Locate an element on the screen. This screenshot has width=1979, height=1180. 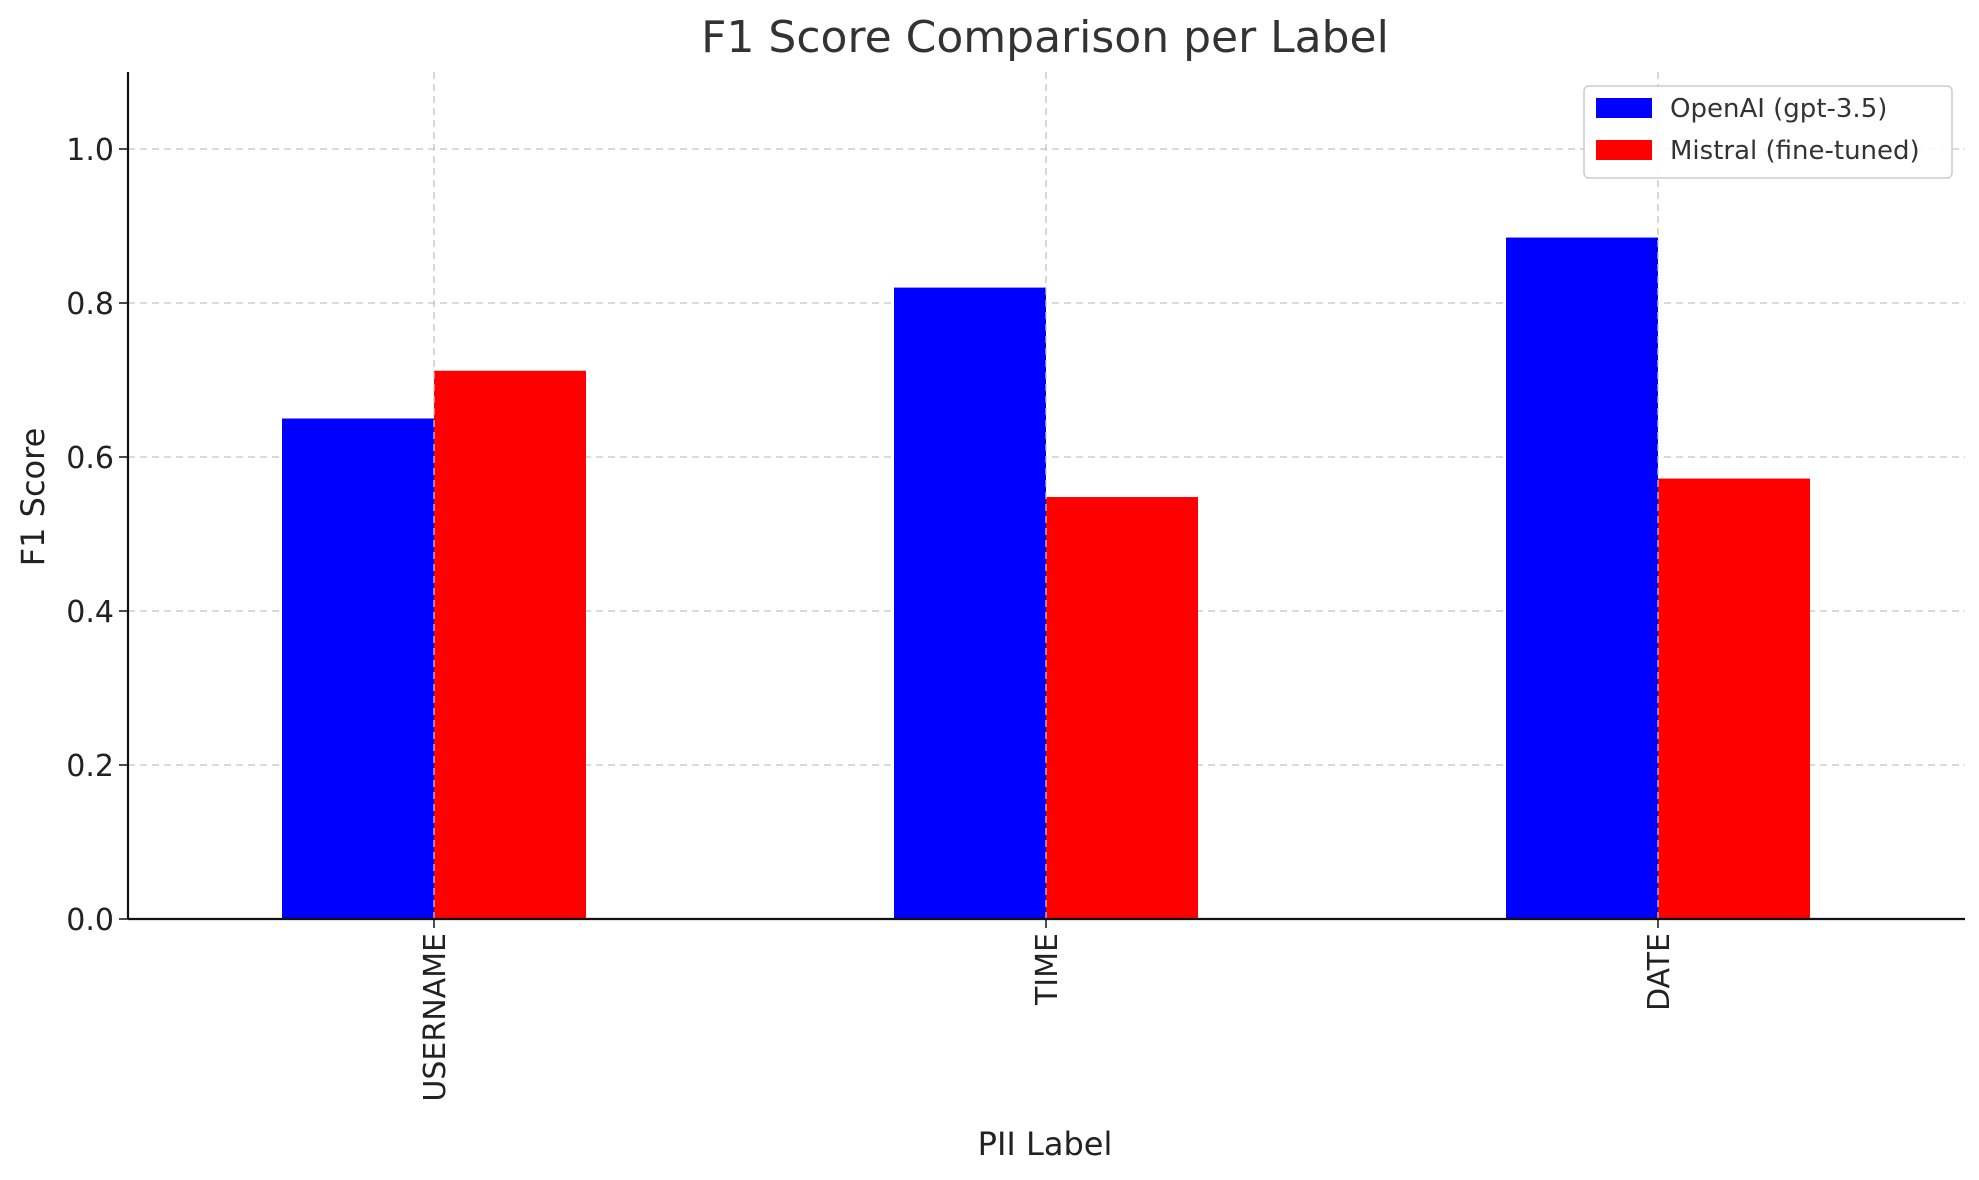
y-tick-label: 0.2 is located at coordinates (90, 766).